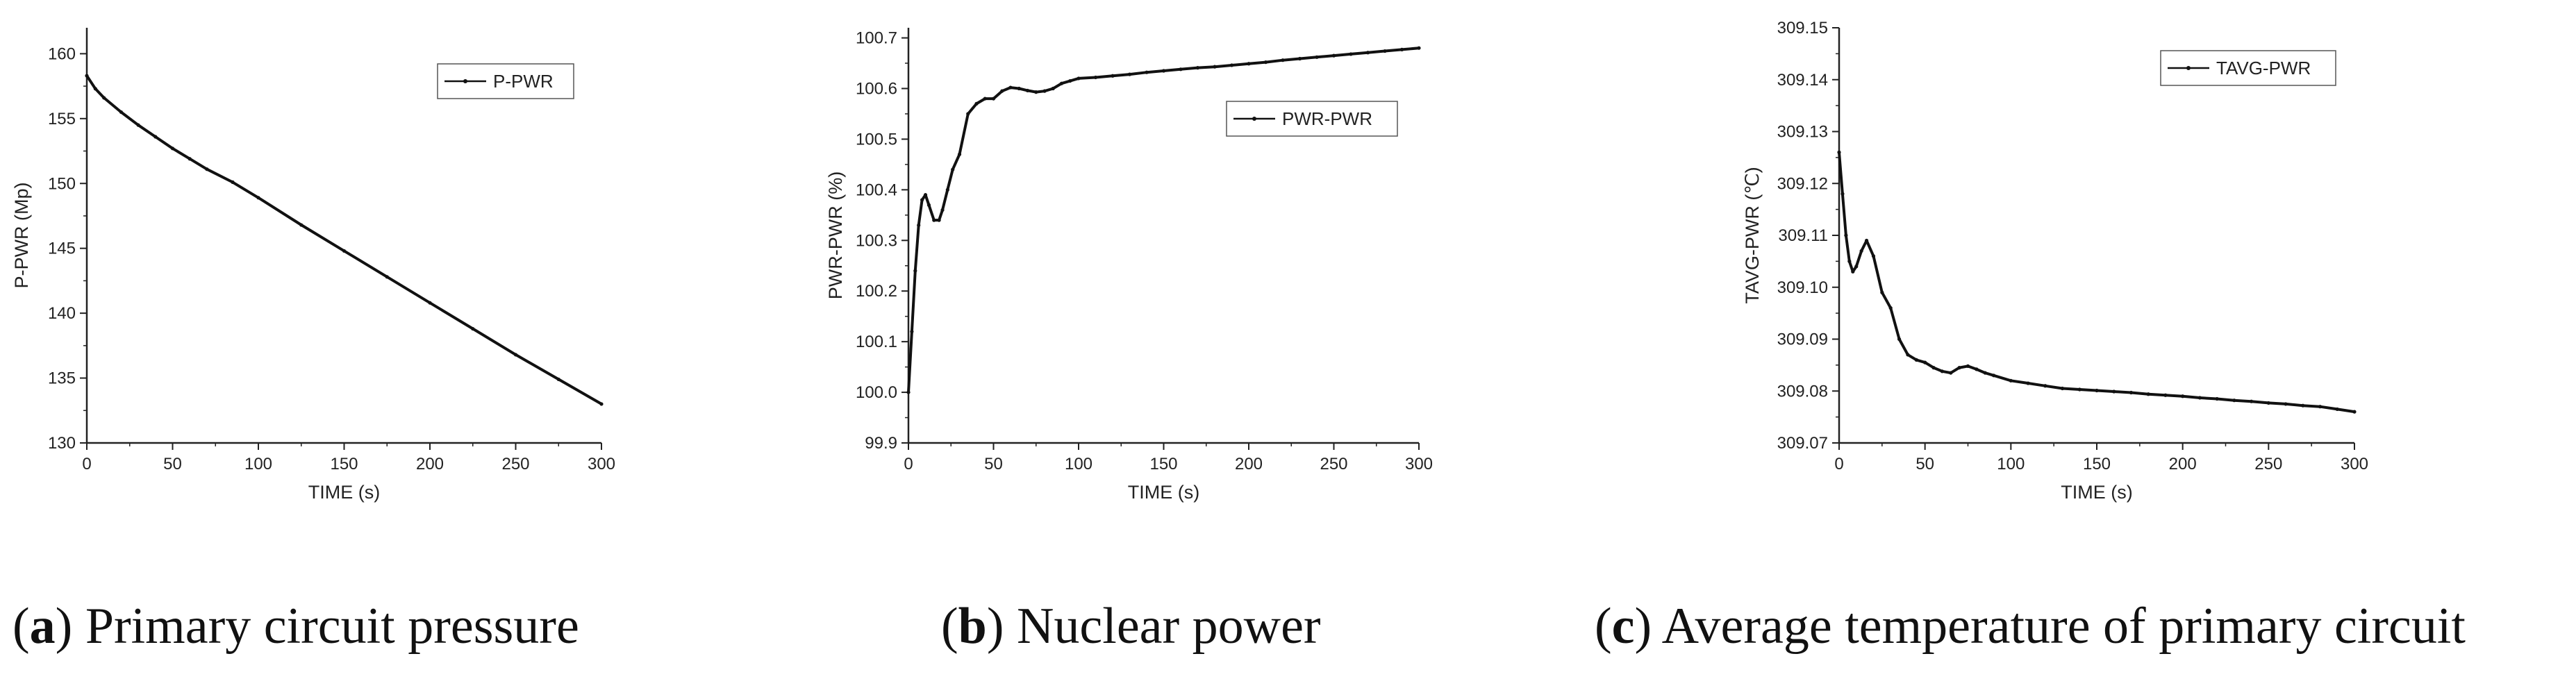  I want to click on y-tick-label: 100.5, so click(876, 139).